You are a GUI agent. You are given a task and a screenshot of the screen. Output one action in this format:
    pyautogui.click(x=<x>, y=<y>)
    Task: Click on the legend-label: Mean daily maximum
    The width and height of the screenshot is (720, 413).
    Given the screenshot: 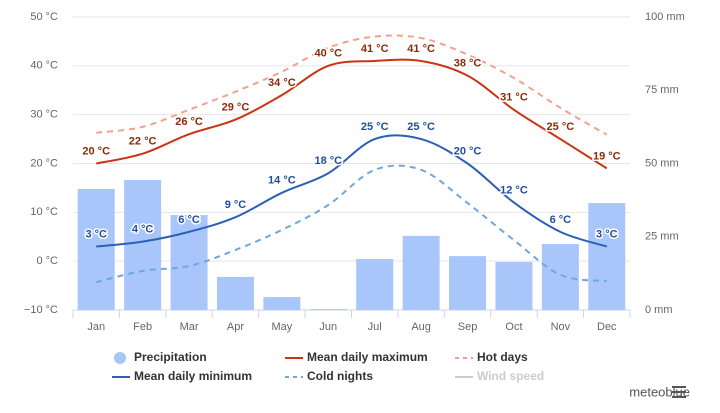 What is the action you would take?
    pyautogui.click(x=367, y=357)
    